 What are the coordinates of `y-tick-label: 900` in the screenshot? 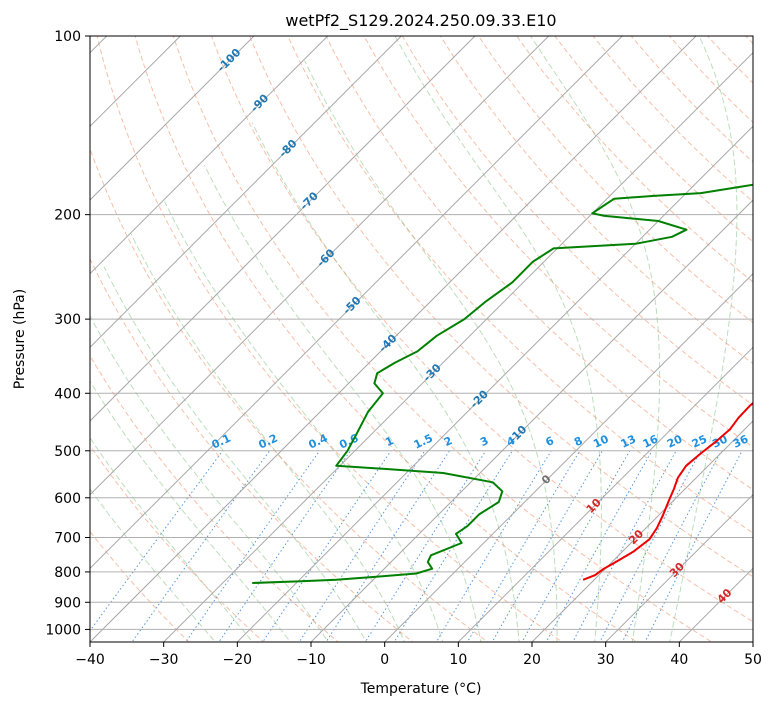 It's located at (67, 603).